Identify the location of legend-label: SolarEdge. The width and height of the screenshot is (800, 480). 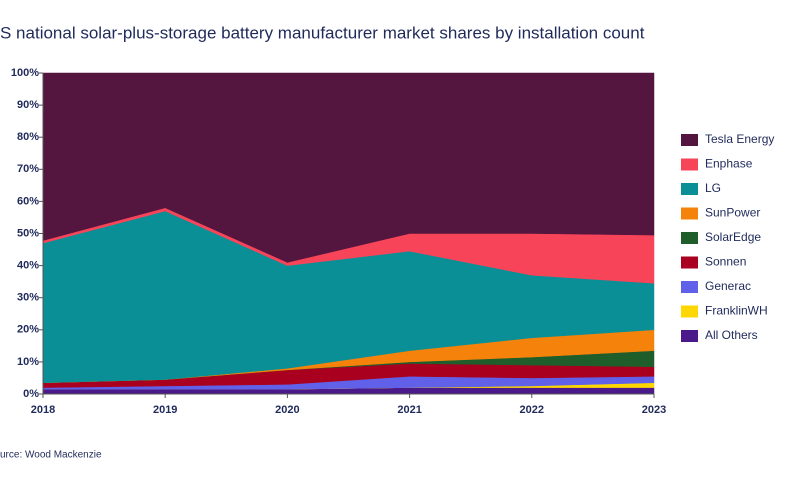
(733, 237).